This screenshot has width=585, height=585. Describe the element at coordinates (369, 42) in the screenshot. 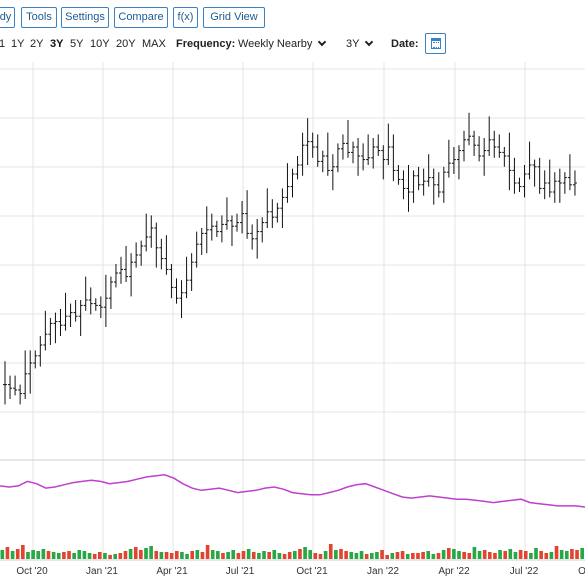

I see `chevron-down-icon` at that location.